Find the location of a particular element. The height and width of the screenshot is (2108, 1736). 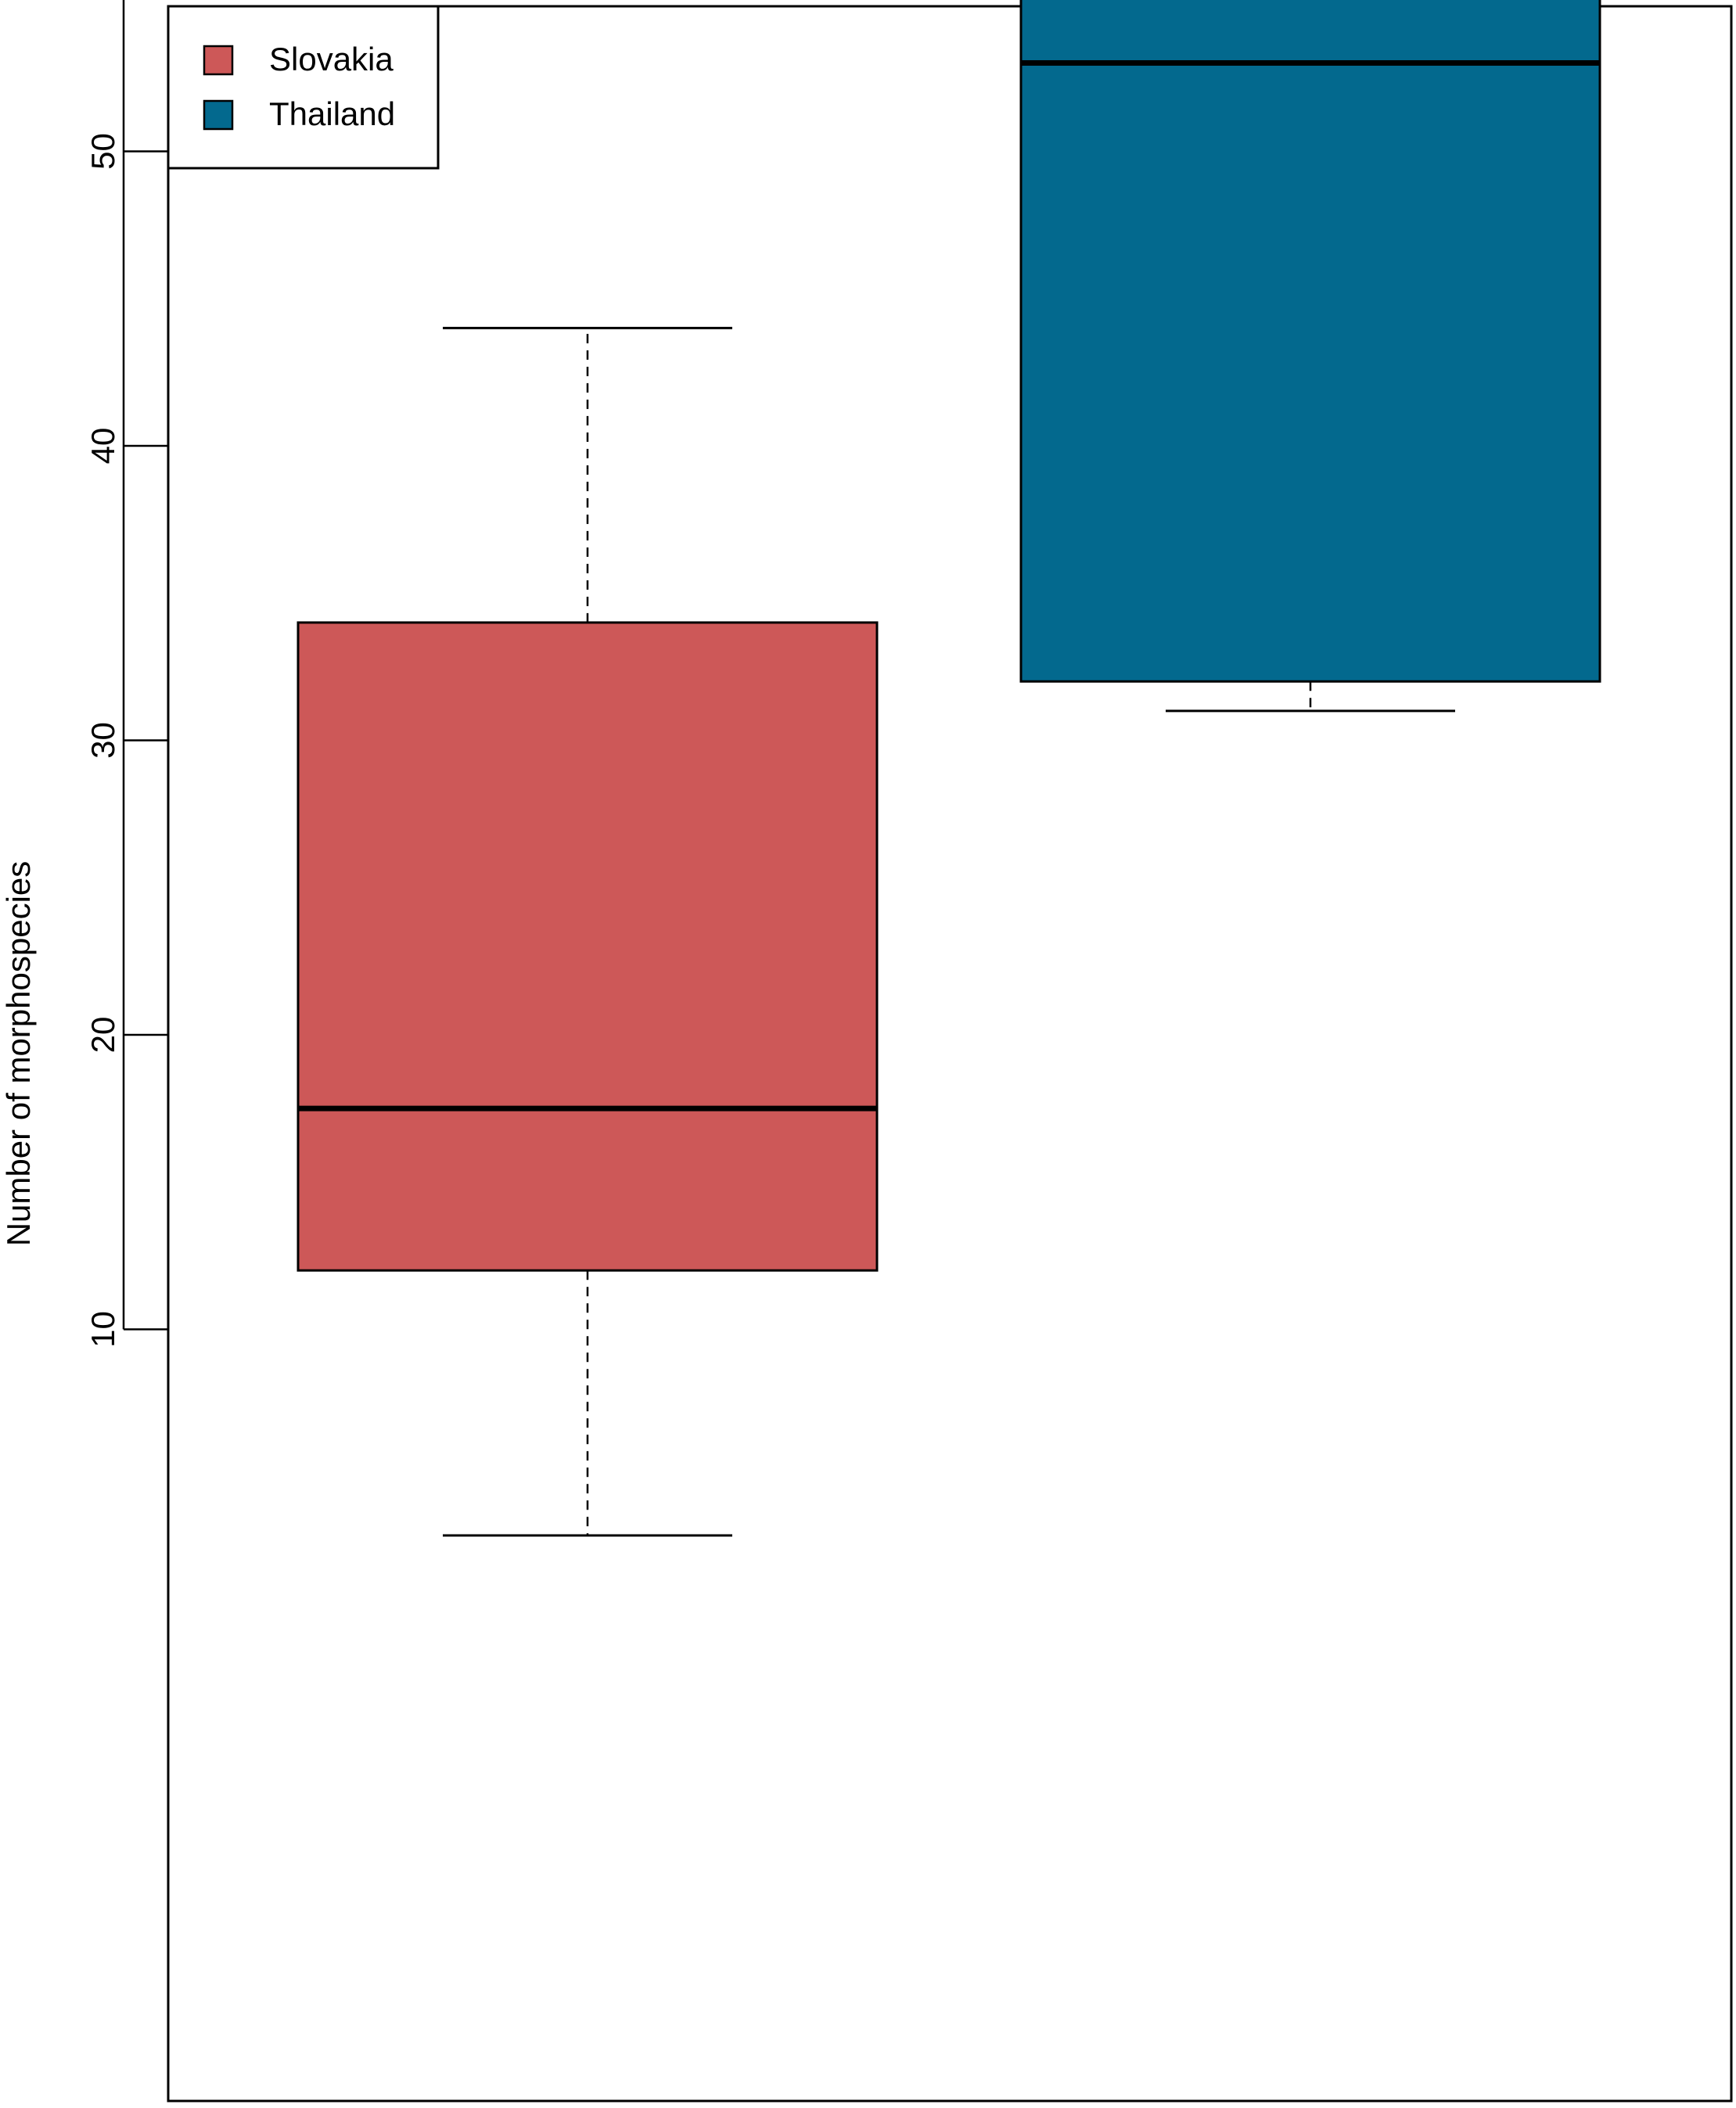

legend-swatch-thailand is located at coordinates (219, 115).